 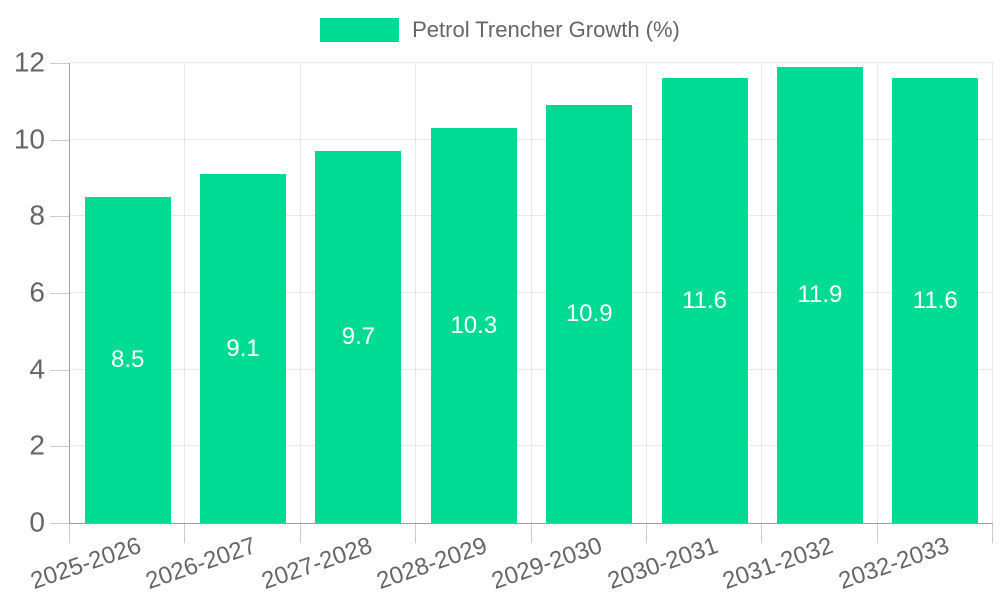 What do you see at coordinates (37, 215) in the screenshot?
I see `y-tick-label: 8` at bounding box center [37, 215].